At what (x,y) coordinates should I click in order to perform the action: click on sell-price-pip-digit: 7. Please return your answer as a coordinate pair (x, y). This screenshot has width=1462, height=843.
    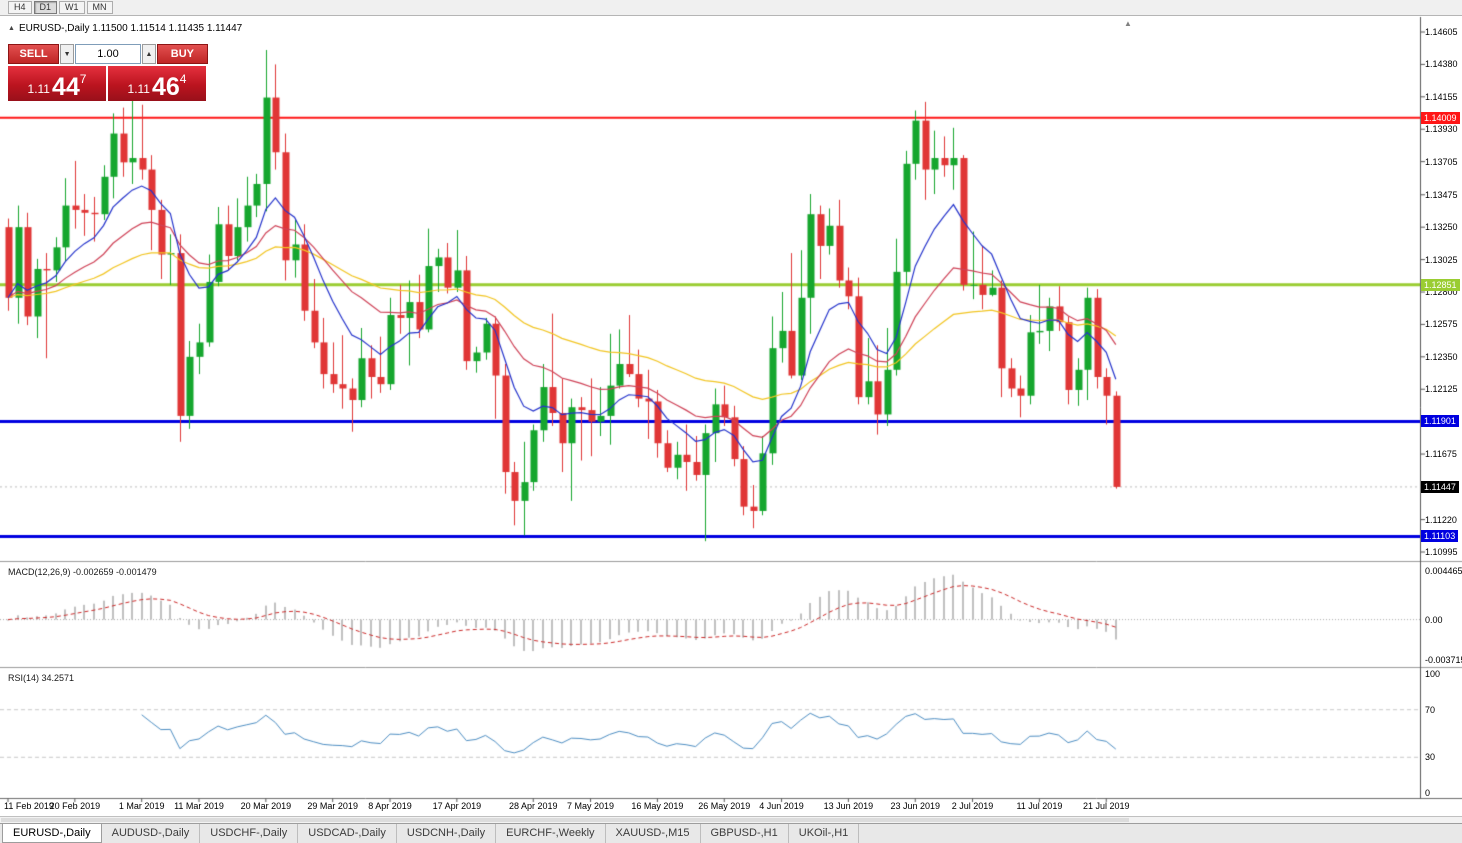
    Looking at the image, I should click on (83, 79).